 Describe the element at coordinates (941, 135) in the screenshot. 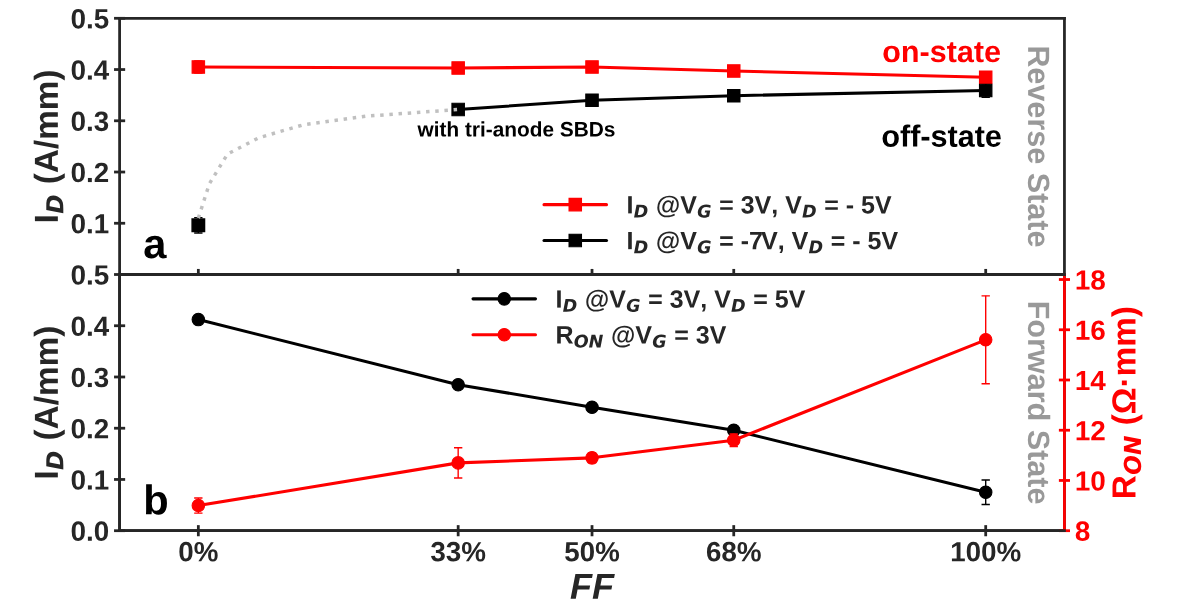

I see `annotation: off-state` at that location.